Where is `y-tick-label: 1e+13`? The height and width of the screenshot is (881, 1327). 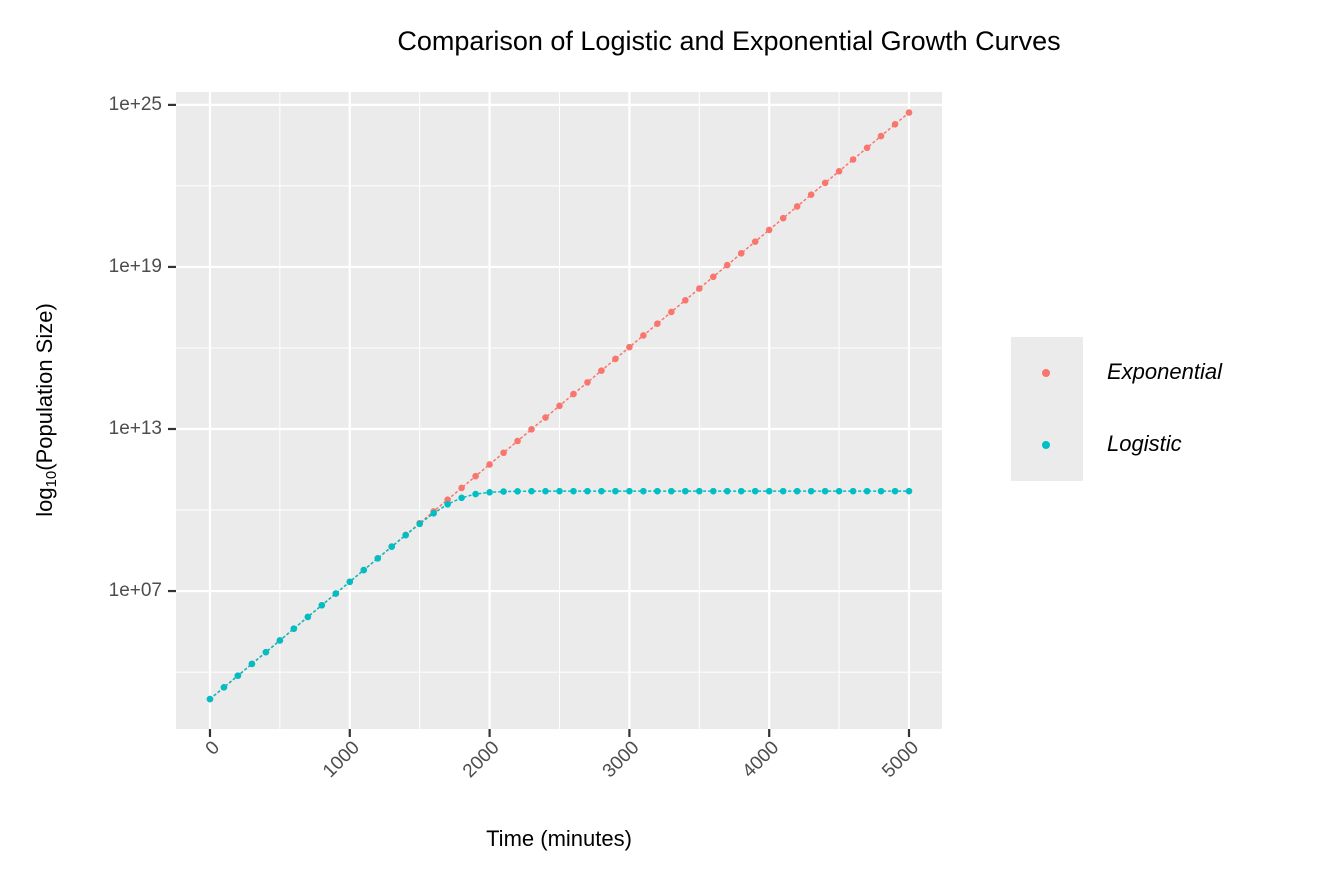
y-tick-label: 1e+13 is located at coordinates (135, 428).